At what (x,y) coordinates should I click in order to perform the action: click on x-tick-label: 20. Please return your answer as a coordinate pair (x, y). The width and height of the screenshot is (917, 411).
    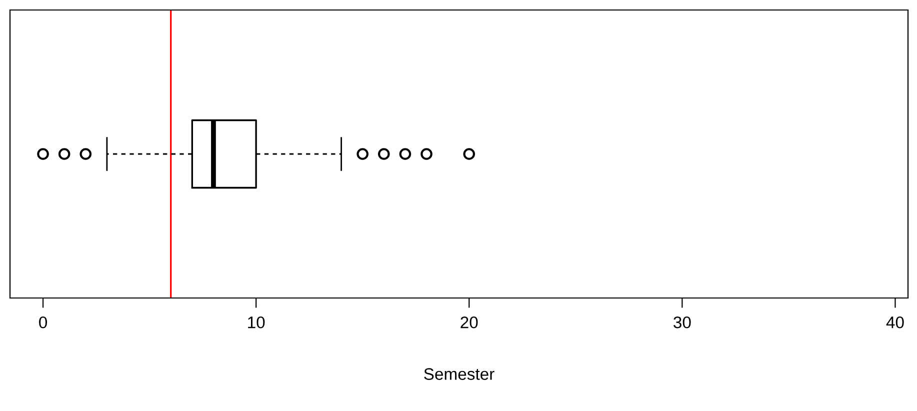
    Looking at the image, I should click on (469, 322).